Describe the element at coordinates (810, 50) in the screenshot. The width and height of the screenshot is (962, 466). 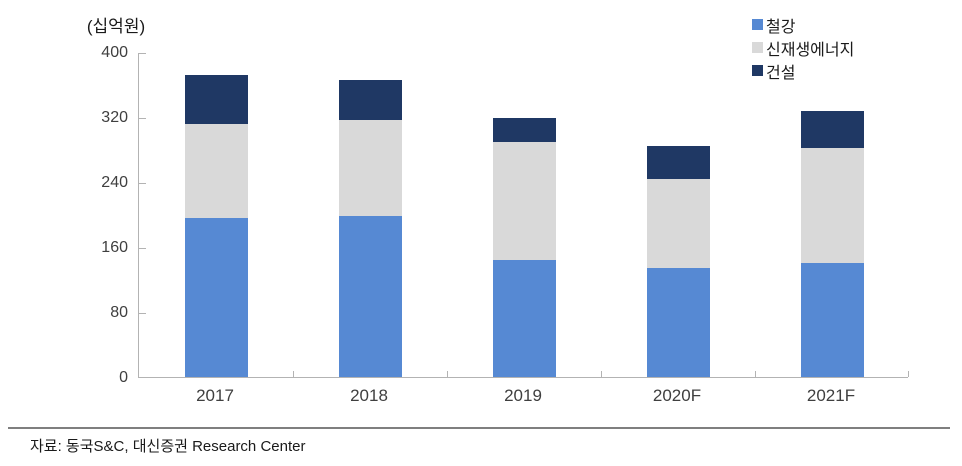
I see `legend-label: 신재생에너지` at that location.